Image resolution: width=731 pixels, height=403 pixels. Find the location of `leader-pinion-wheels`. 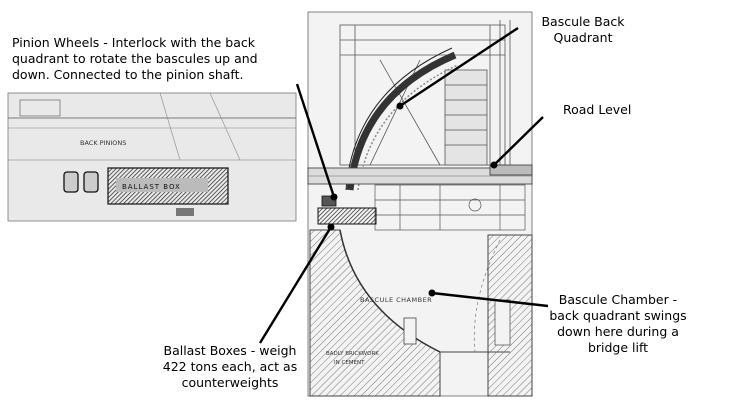

leader-pinion-wheels is located at coordinates (315, 140).